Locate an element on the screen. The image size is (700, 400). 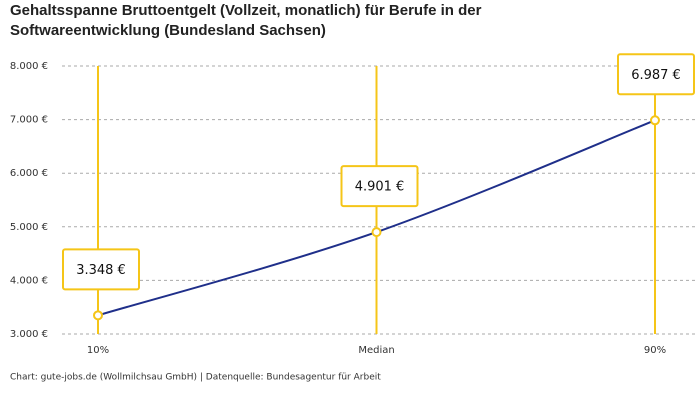
value-label: 6.987 € is located at coordinates (656, 75).